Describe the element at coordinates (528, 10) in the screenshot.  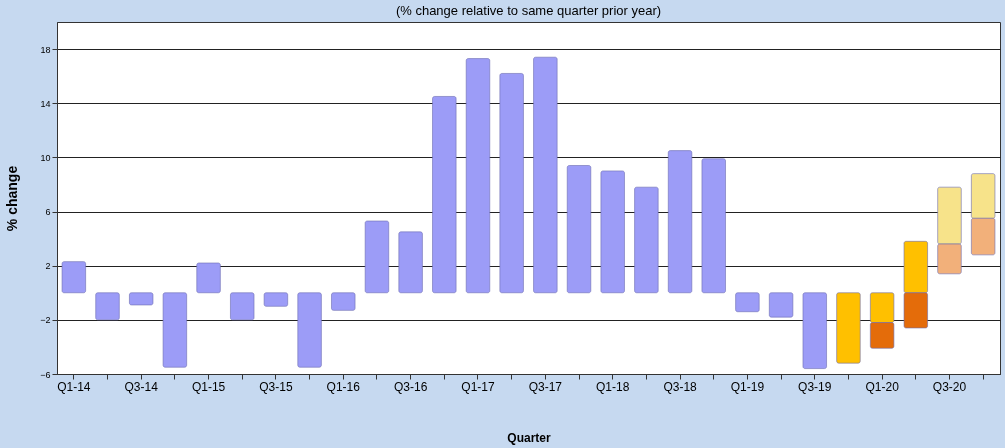
I see `chart-title: (% change relative to same quarter prior year)` at that location.